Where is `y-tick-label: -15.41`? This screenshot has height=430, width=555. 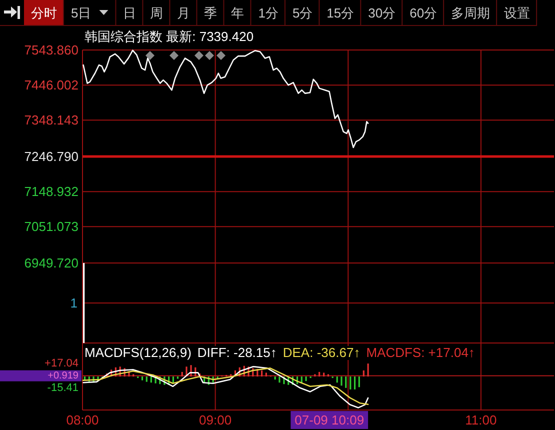 y-tick-label: -15.41 is located at coordinates (62, 388).